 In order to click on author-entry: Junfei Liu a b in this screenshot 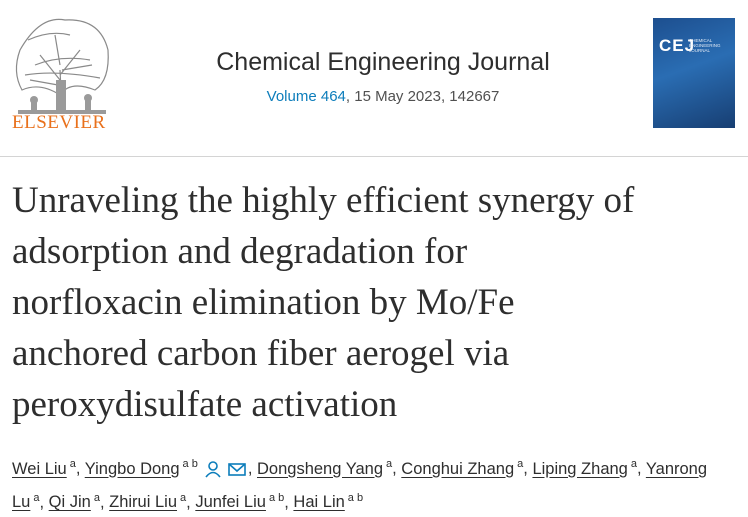, I will do `click(240, 501)`.